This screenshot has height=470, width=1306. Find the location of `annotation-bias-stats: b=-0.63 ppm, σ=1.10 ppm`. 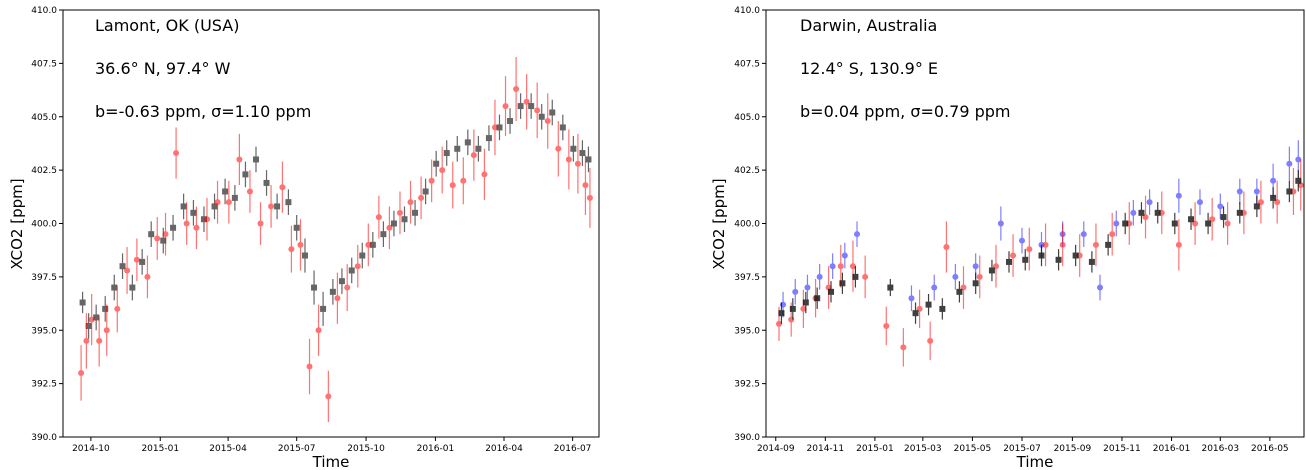

annotation-bias-stats: b=-0.63 ppm, σ=1.10 ppm is located at coordinates (203, 111).